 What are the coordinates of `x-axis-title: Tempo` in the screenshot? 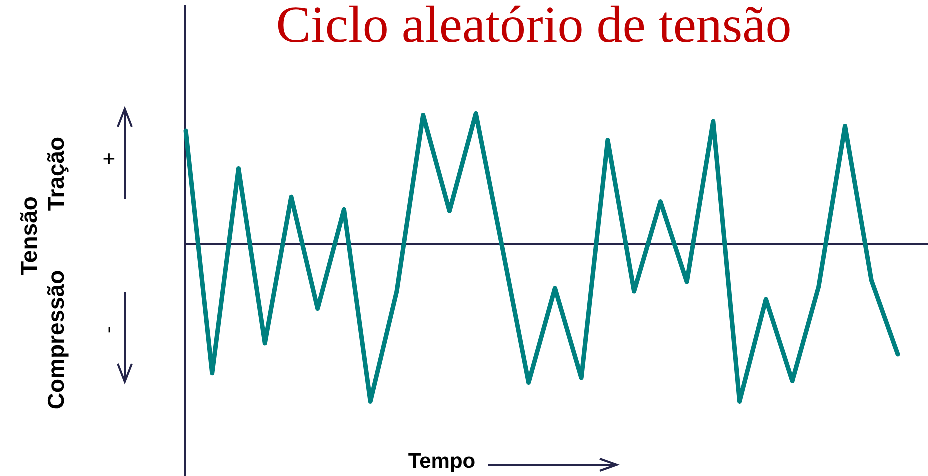 It's located at (442, 461).